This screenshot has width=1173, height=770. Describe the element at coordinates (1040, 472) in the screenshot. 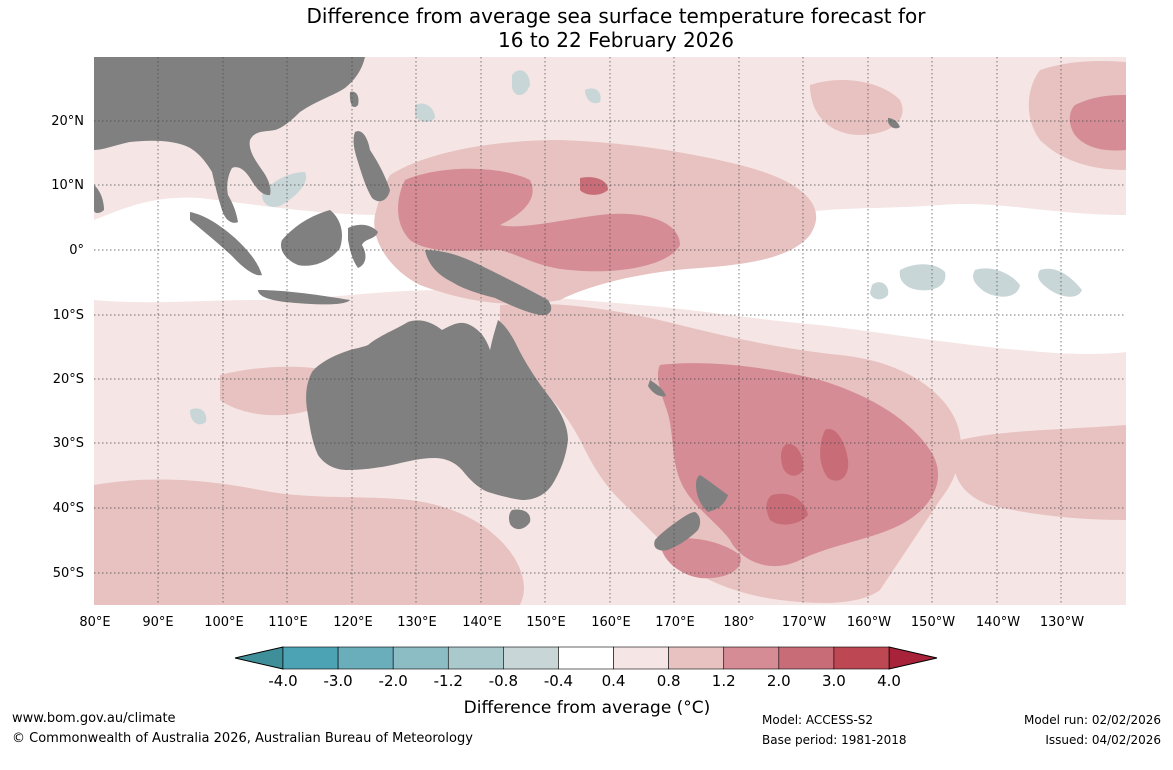

I see `zone-far-southeast` at that location.